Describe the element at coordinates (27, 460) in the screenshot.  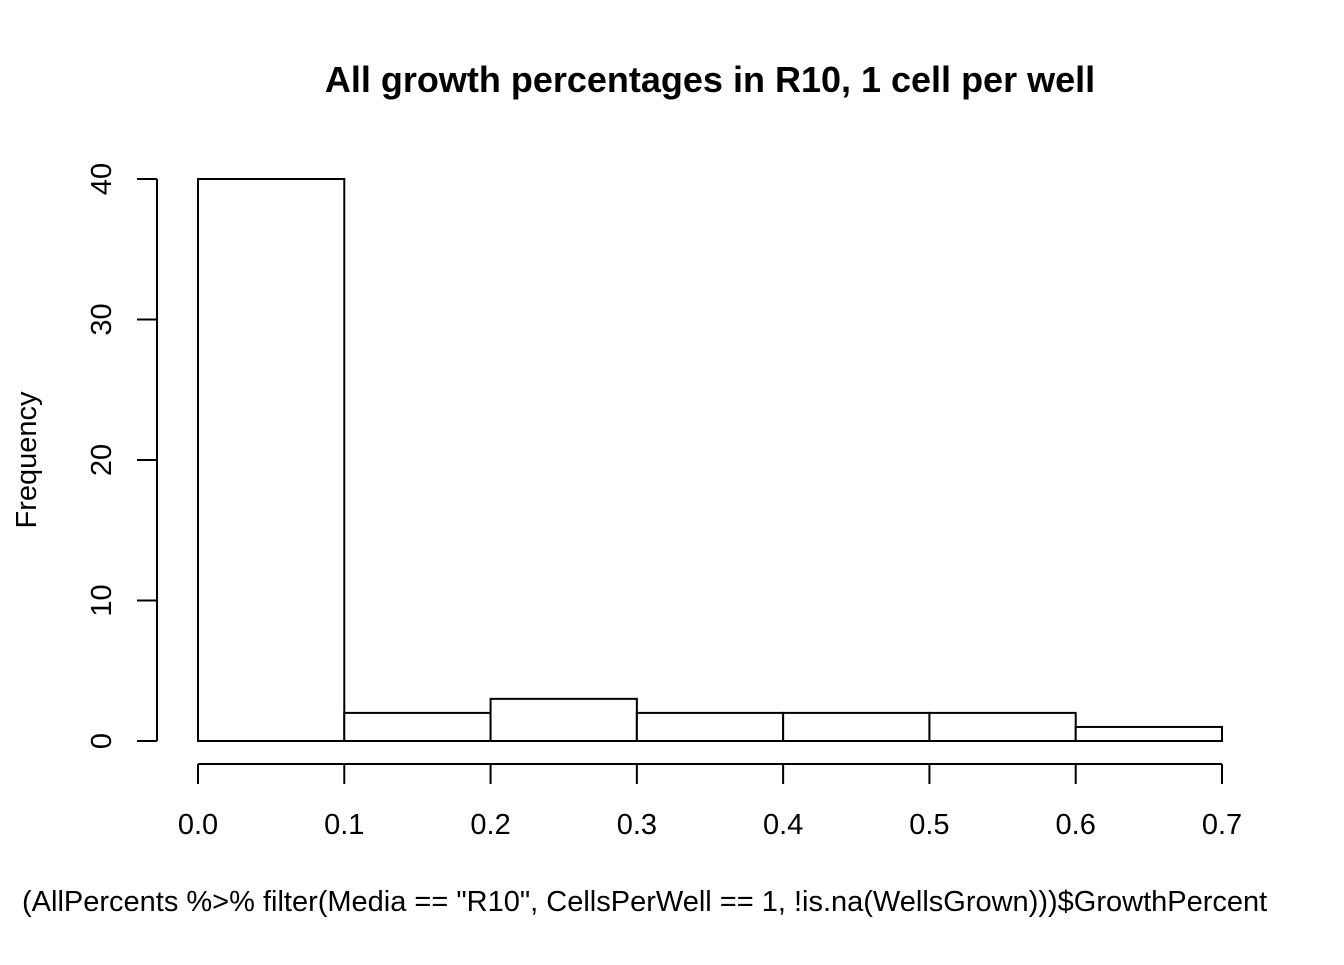
I see `y-axis-label: Frequency` at that location.